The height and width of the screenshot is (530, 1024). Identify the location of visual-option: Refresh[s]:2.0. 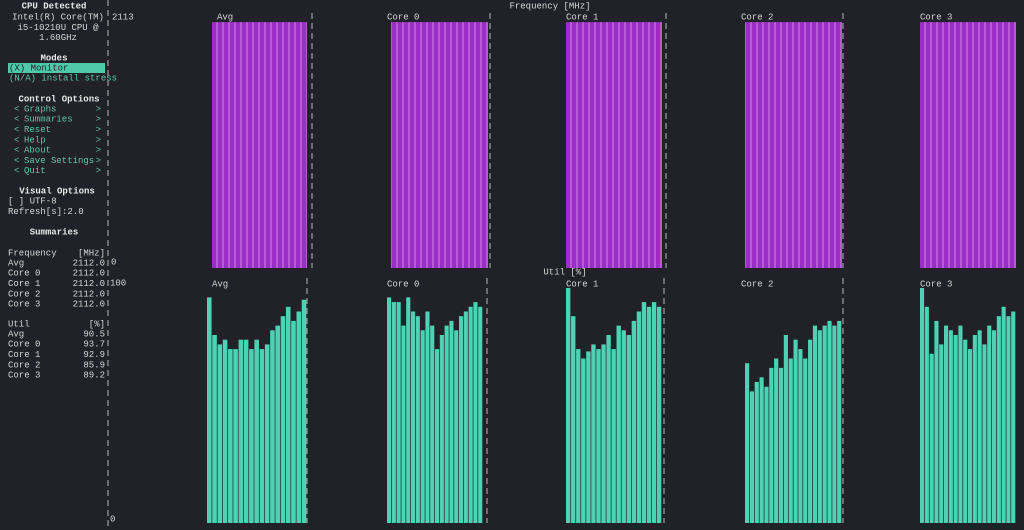
(46, 212).